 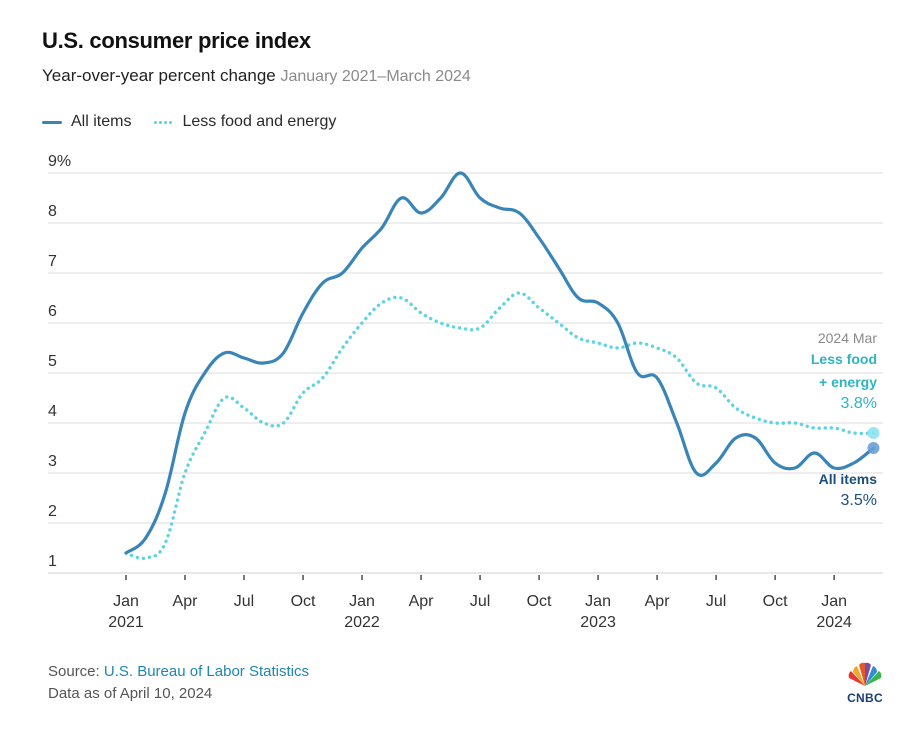 What do you see at coordinates (873, 448) in the screenshot?
I see `end-point-all-items` at bounding box center [873, 448].